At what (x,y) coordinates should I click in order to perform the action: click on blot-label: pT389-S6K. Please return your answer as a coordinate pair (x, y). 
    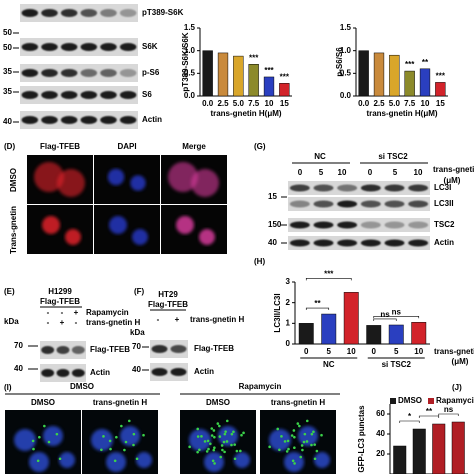
    Looking at the image, I should click on (163, 12).